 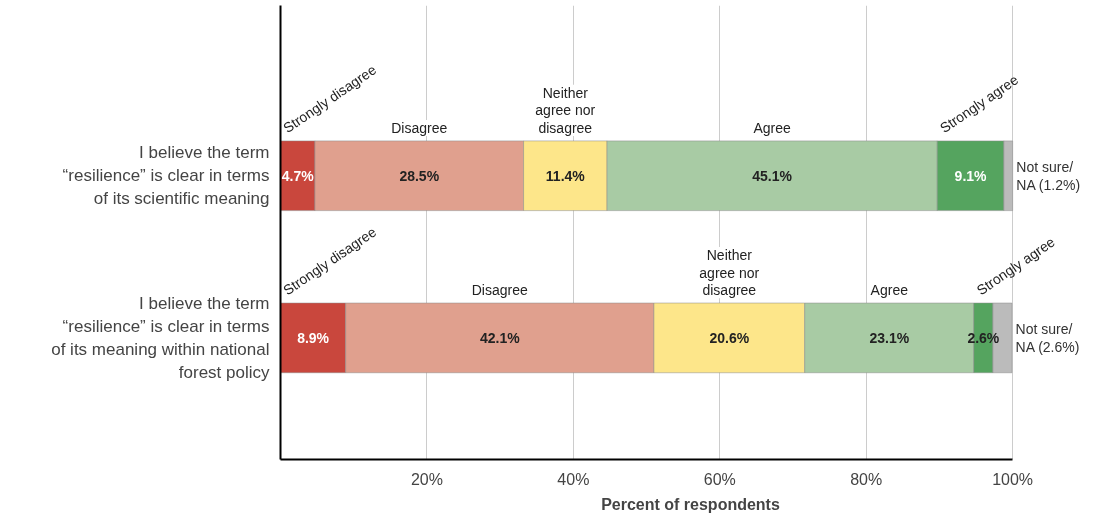 I want to click on data-label: 28.5%, so click(x=419, y=175).